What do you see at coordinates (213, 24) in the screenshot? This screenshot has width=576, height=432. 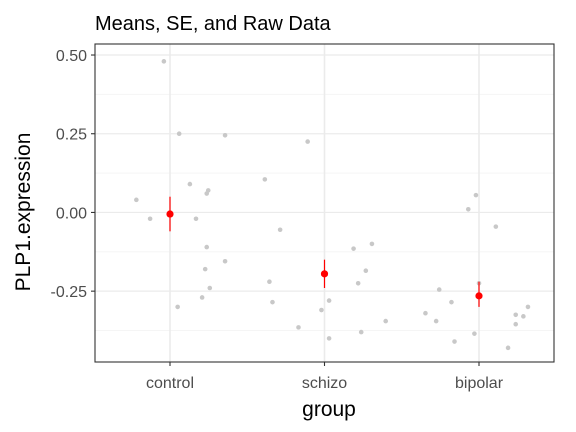 I see `chart-title: Means, SE, and Raw Data` at bounding box center [213, 24].